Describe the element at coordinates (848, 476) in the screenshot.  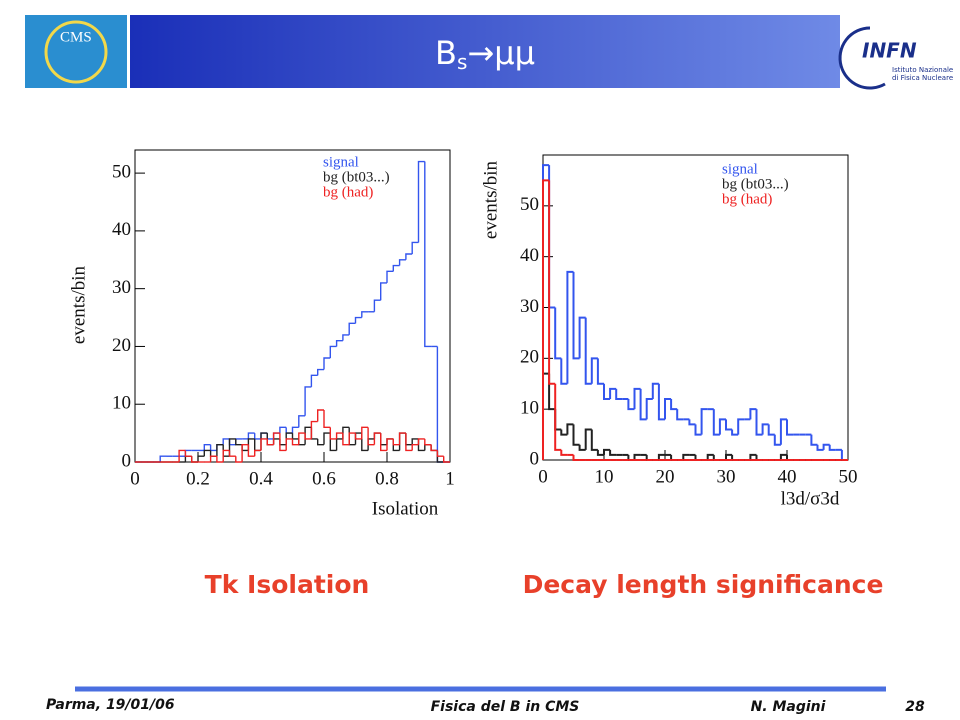
I see `x-tick-label: 50` at that location.